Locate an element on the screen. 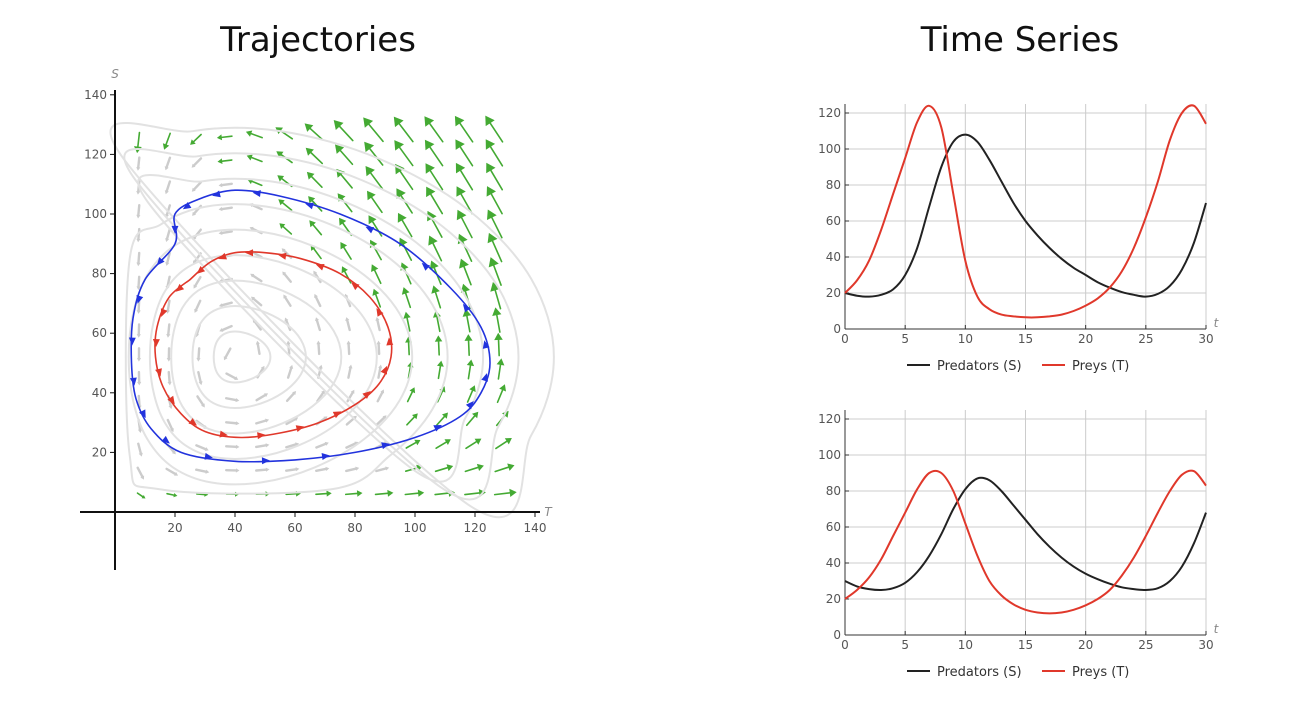 This screenshot has width=1300, height=716. legend-label-preys: Preys (T) is located at coordinates (1100, 366).